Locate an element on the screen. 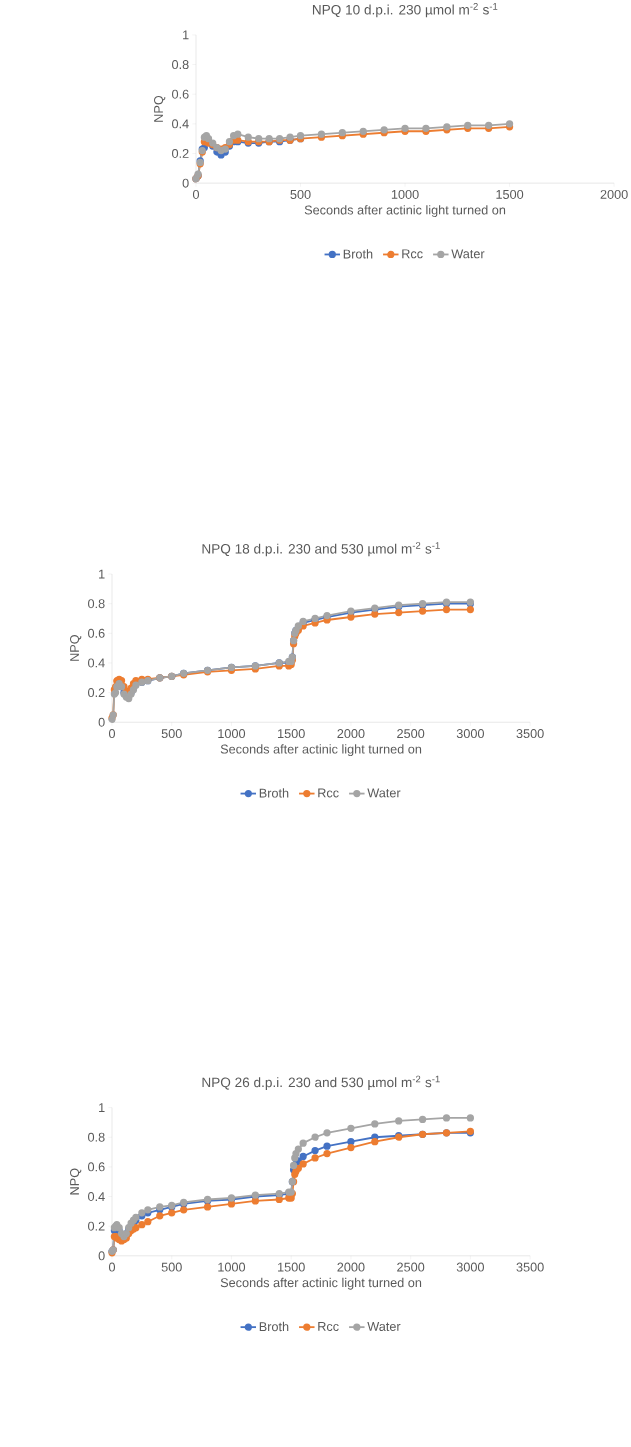 The height and width of the screenshot is (1447, 631). chart-title: NPQ 10 d.p.i. 230 µmol m$^{-2}$ s$^{-1}$ is located at coordinates (405, 10).